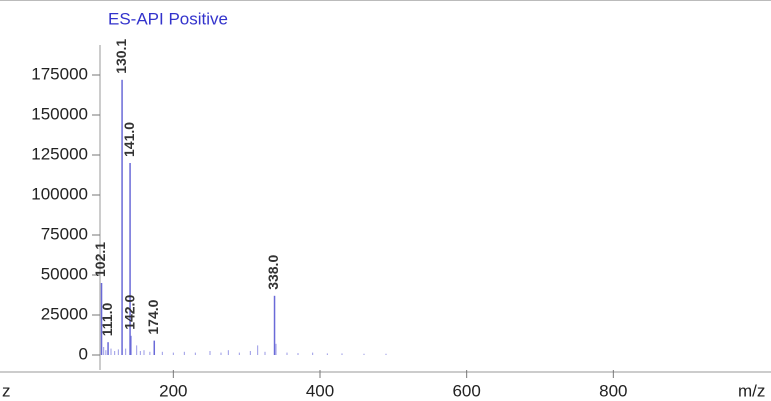 The image size is (771, 401). Describe the element at coordinates (59, 153) in the screenshot. I see `y-tick-label: 125000` at that location.